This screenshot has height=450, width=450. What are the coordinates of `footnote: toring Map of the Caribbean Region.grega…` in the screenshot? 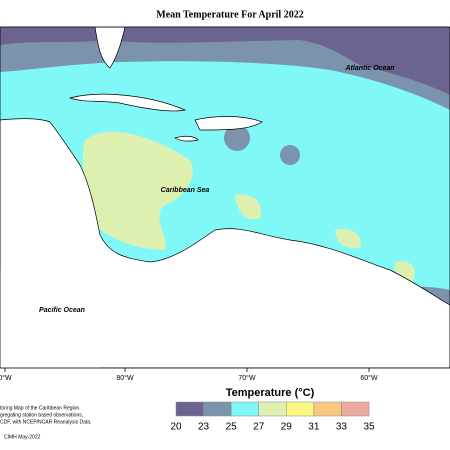 It's located at (45, 415).